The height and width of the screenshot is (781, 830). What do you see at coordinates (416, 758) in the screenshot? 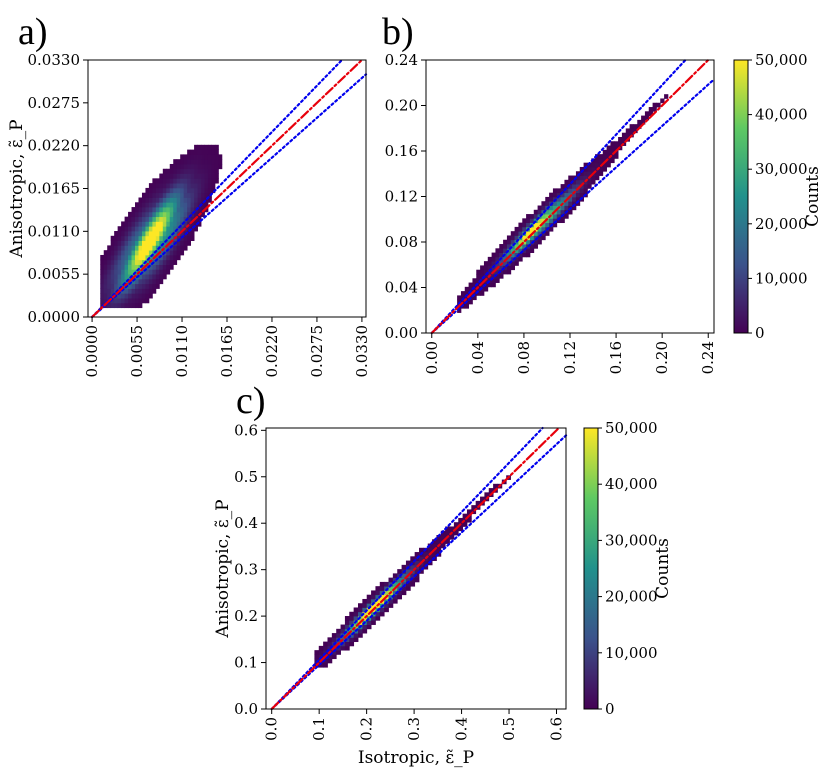
I see `x-axis-label-c: Isotropic, ε̃_P` at bounding box center [416, 758].